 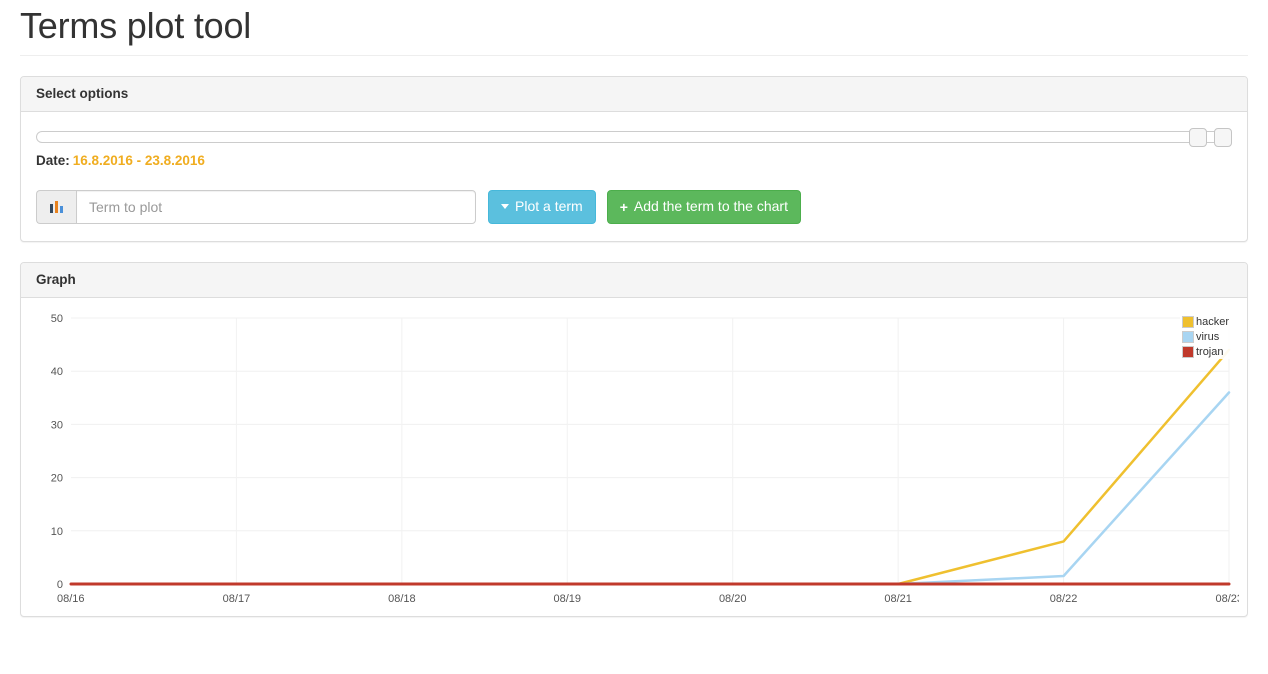 What do you see at coordinates (138, 161) in the screenshot?
I see `date-range-value: 16.8.2016 - 23.8.2016` at bounding box center [138, 161].